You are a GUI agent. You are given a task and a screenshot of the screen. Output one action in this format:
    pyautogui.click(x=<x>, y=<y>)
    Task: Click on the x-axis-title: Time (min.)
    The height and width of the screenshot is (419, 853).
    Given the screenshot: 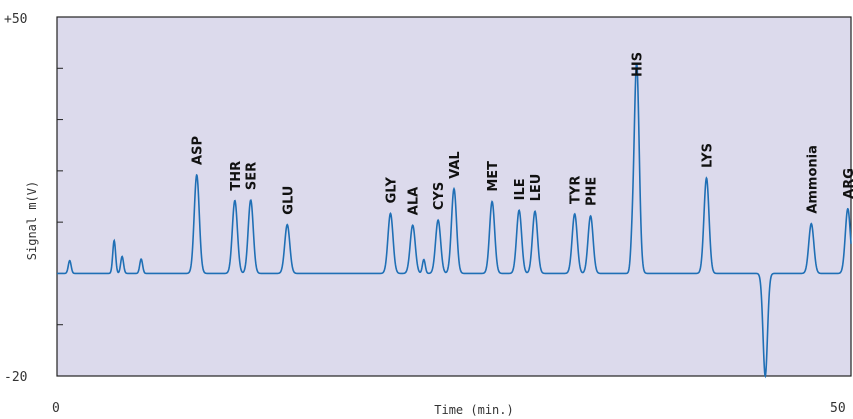 What is the action you would take?
    pyautogui.click(x=473, y=410)
    